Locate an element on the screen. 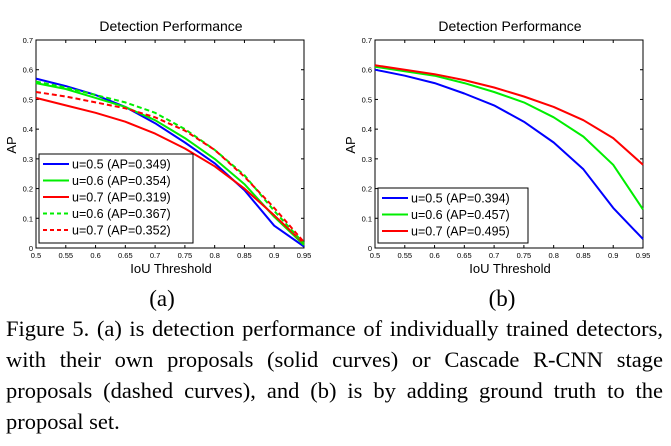 The height and width of the screenshot is (446, 671). legend-label: u=0.6 (AP=0.367) is located at coordinates (121, 214).